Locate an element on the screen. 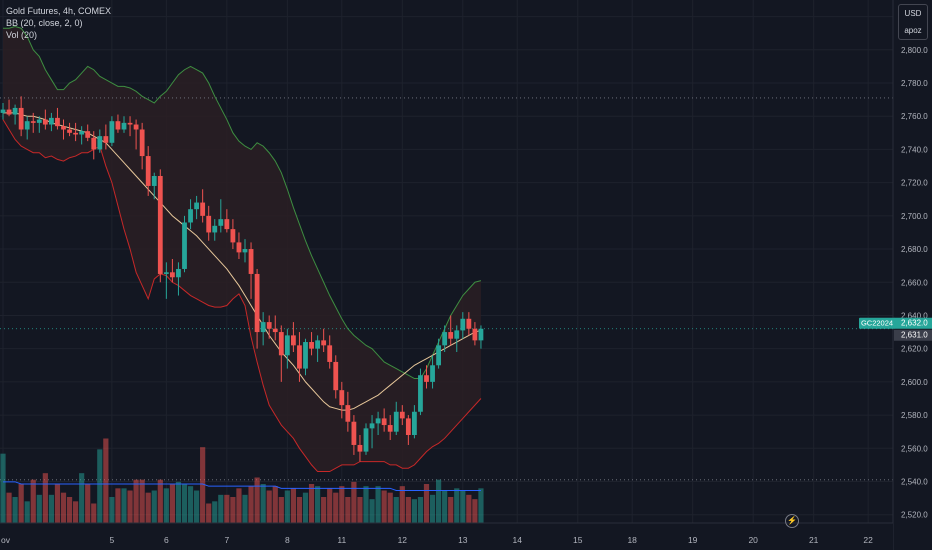  y-tick-label: 2,620.0 is located at coordinates (914, 349).